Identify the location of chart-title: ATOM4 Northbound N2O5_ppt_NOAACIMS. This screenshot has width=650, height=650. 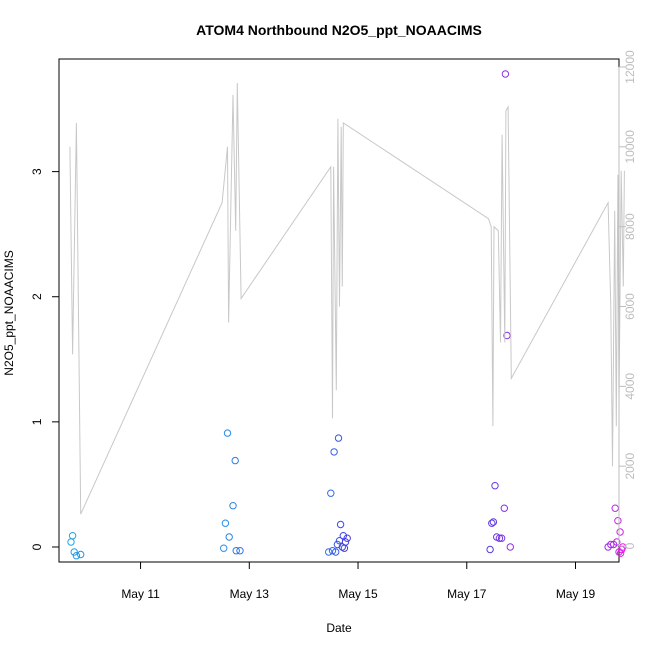
(339, 30).